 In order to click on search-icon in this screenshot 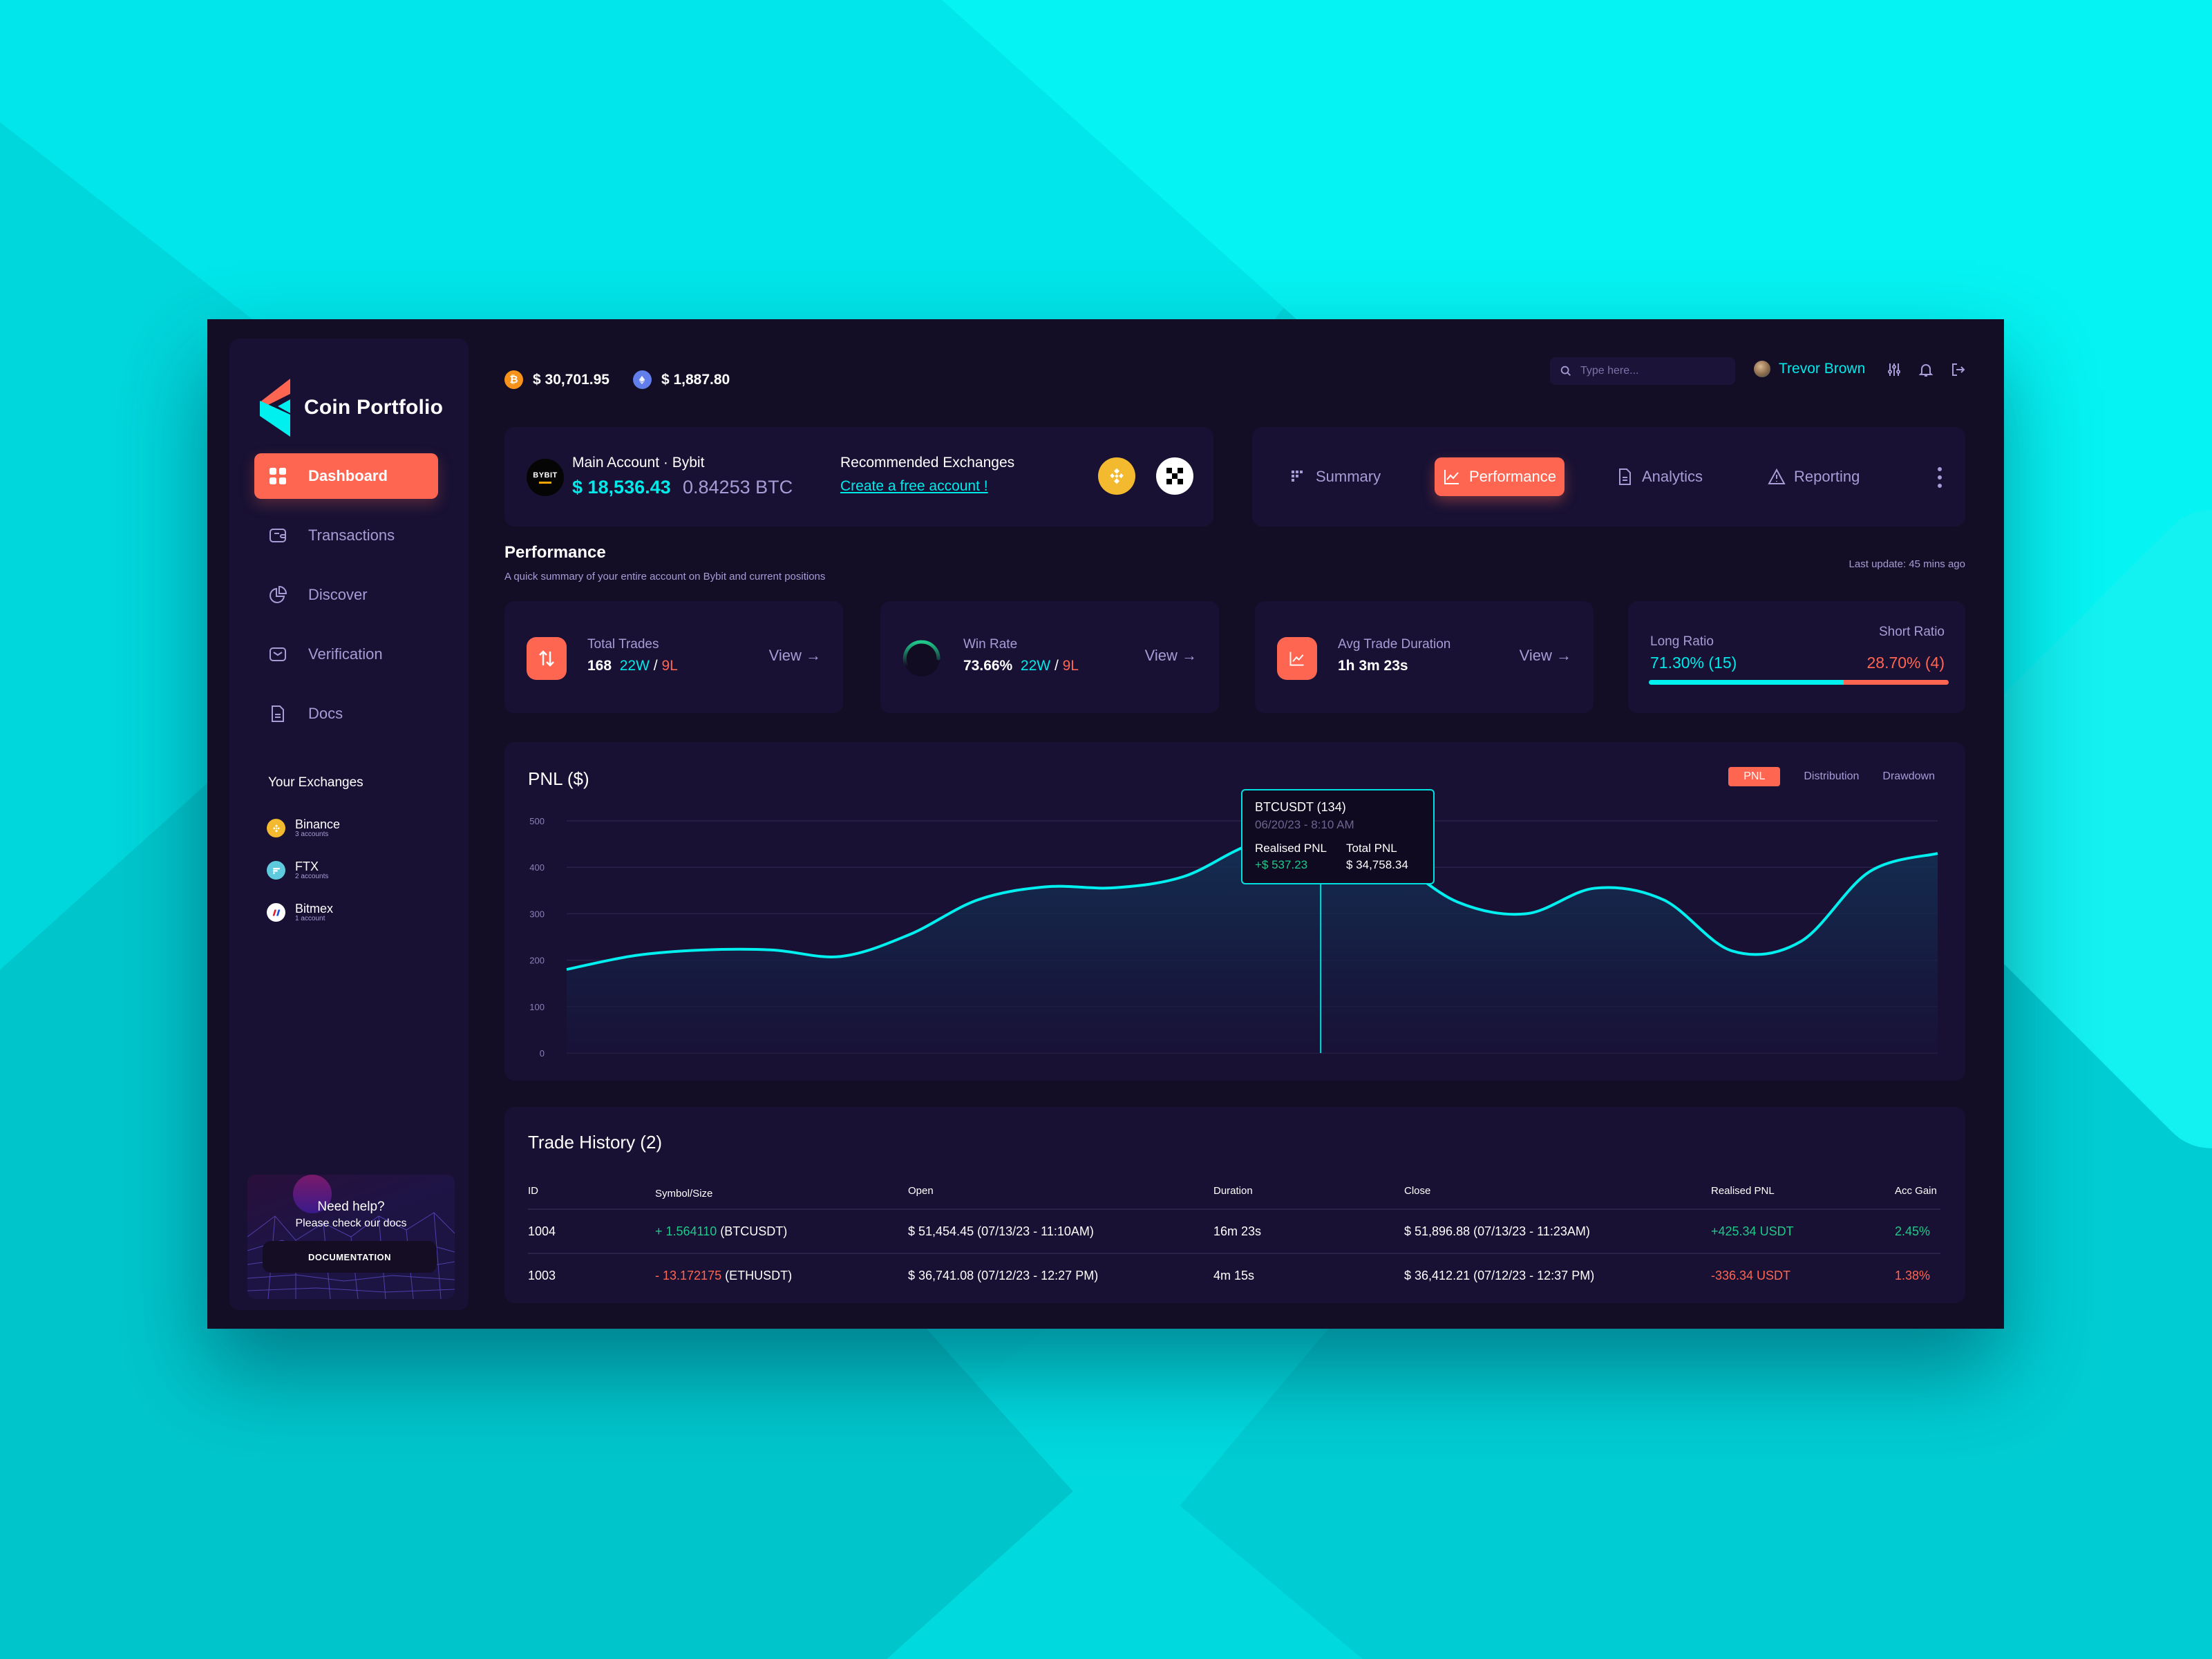, I will do `click(1565, 371)`.